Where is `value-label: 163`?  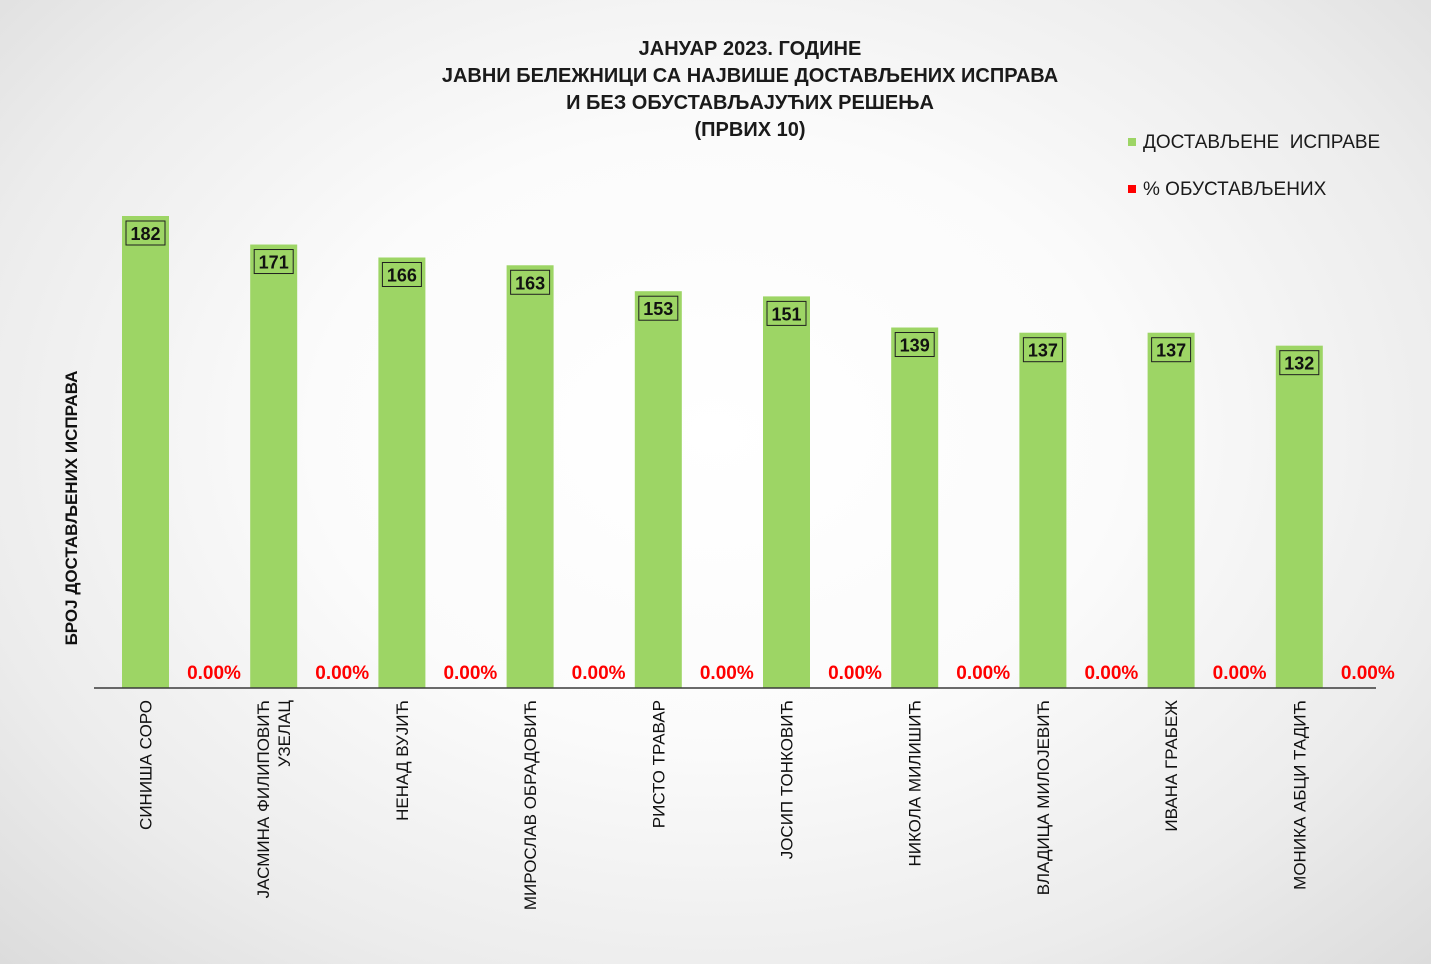
value-label: 163 is located at coordinates (530, 283).